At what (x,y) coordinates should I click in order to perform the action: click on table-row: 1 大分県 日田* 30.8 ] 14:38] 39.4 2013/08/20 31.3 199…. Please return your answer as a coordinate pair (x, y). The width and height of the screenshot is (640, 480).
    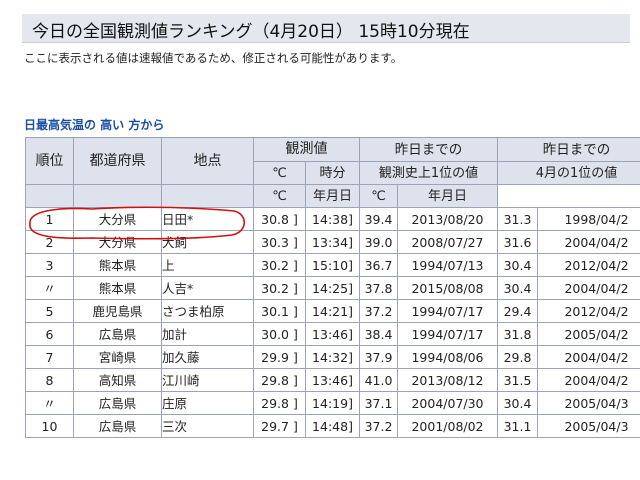
    Looking at the image, I should click on (332, 219).